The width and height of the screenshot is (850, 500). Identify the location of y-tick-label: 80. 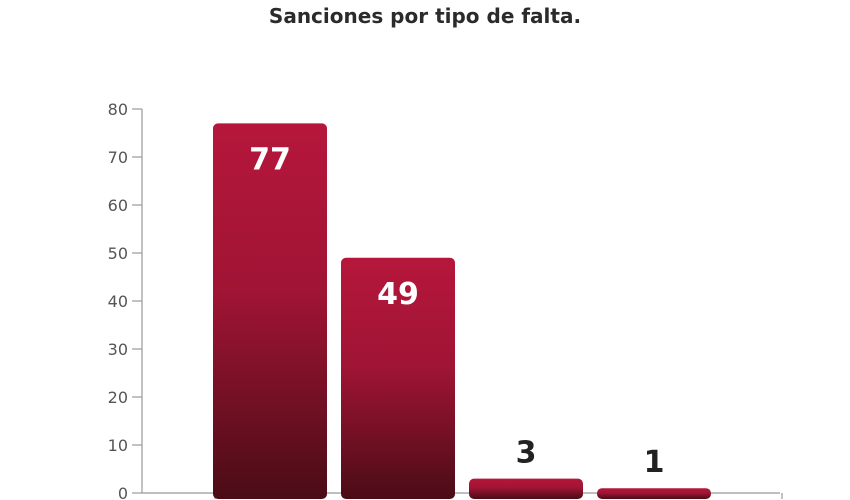
(118, 109).